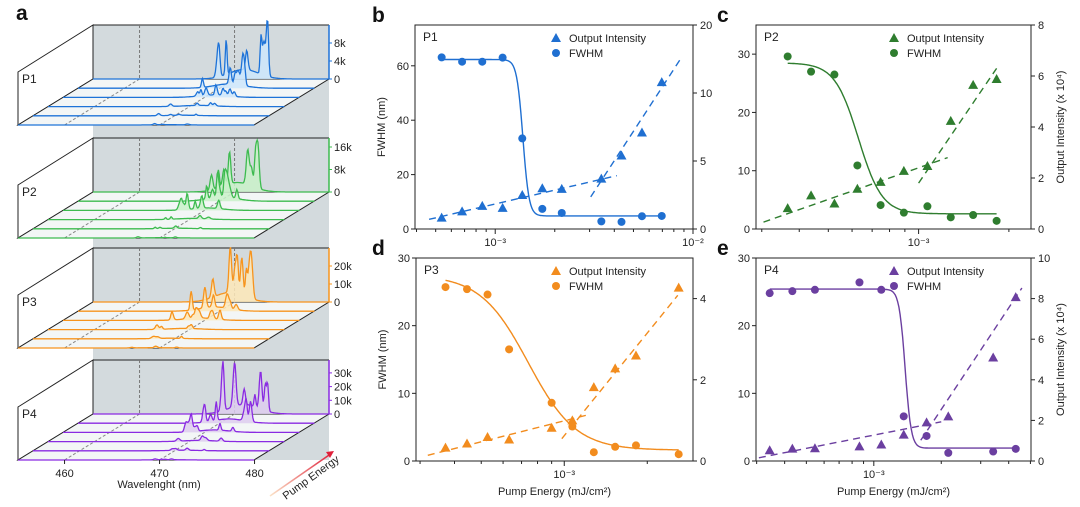 This screenshot has width=1080, height=507. What do you see at coordinates (378, 248) in the screenshot?
I see `panel-label-d: d` at bounding box center [378, 248].